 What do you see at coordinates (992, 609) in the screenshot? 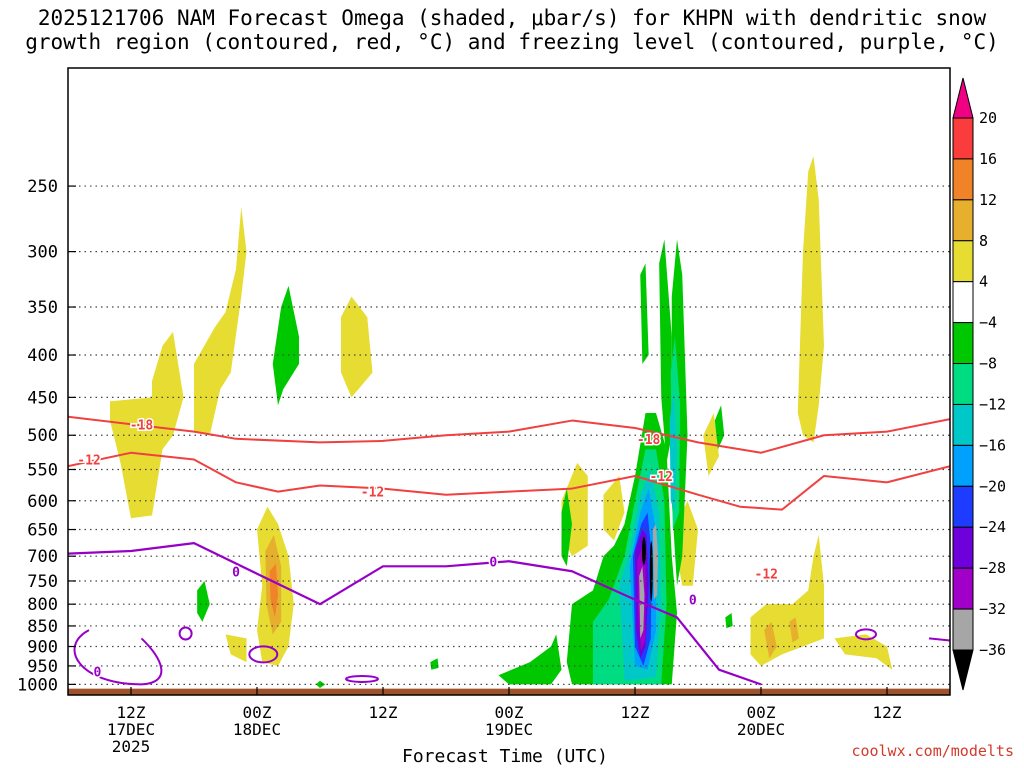
I see `colorbar-label: −32` at bounding box center [992, 609].